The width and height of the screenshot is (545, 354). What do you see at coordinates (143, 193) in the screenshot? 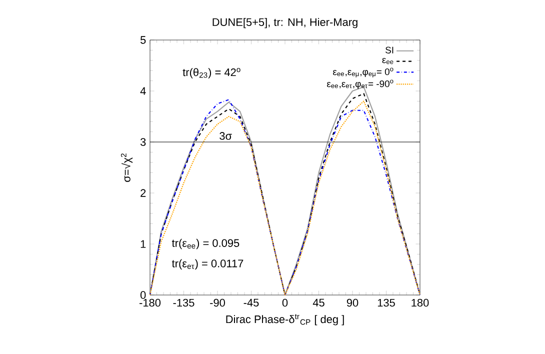
I see `y-tick-label: 2` at bounding box center [143, 193].